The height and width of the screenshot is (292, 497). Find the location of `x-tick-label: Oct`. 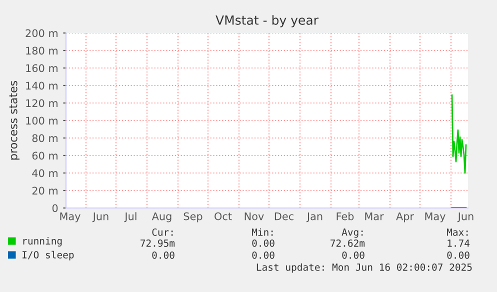

x-tick-label: Oct is located at coordinates (223, 216).